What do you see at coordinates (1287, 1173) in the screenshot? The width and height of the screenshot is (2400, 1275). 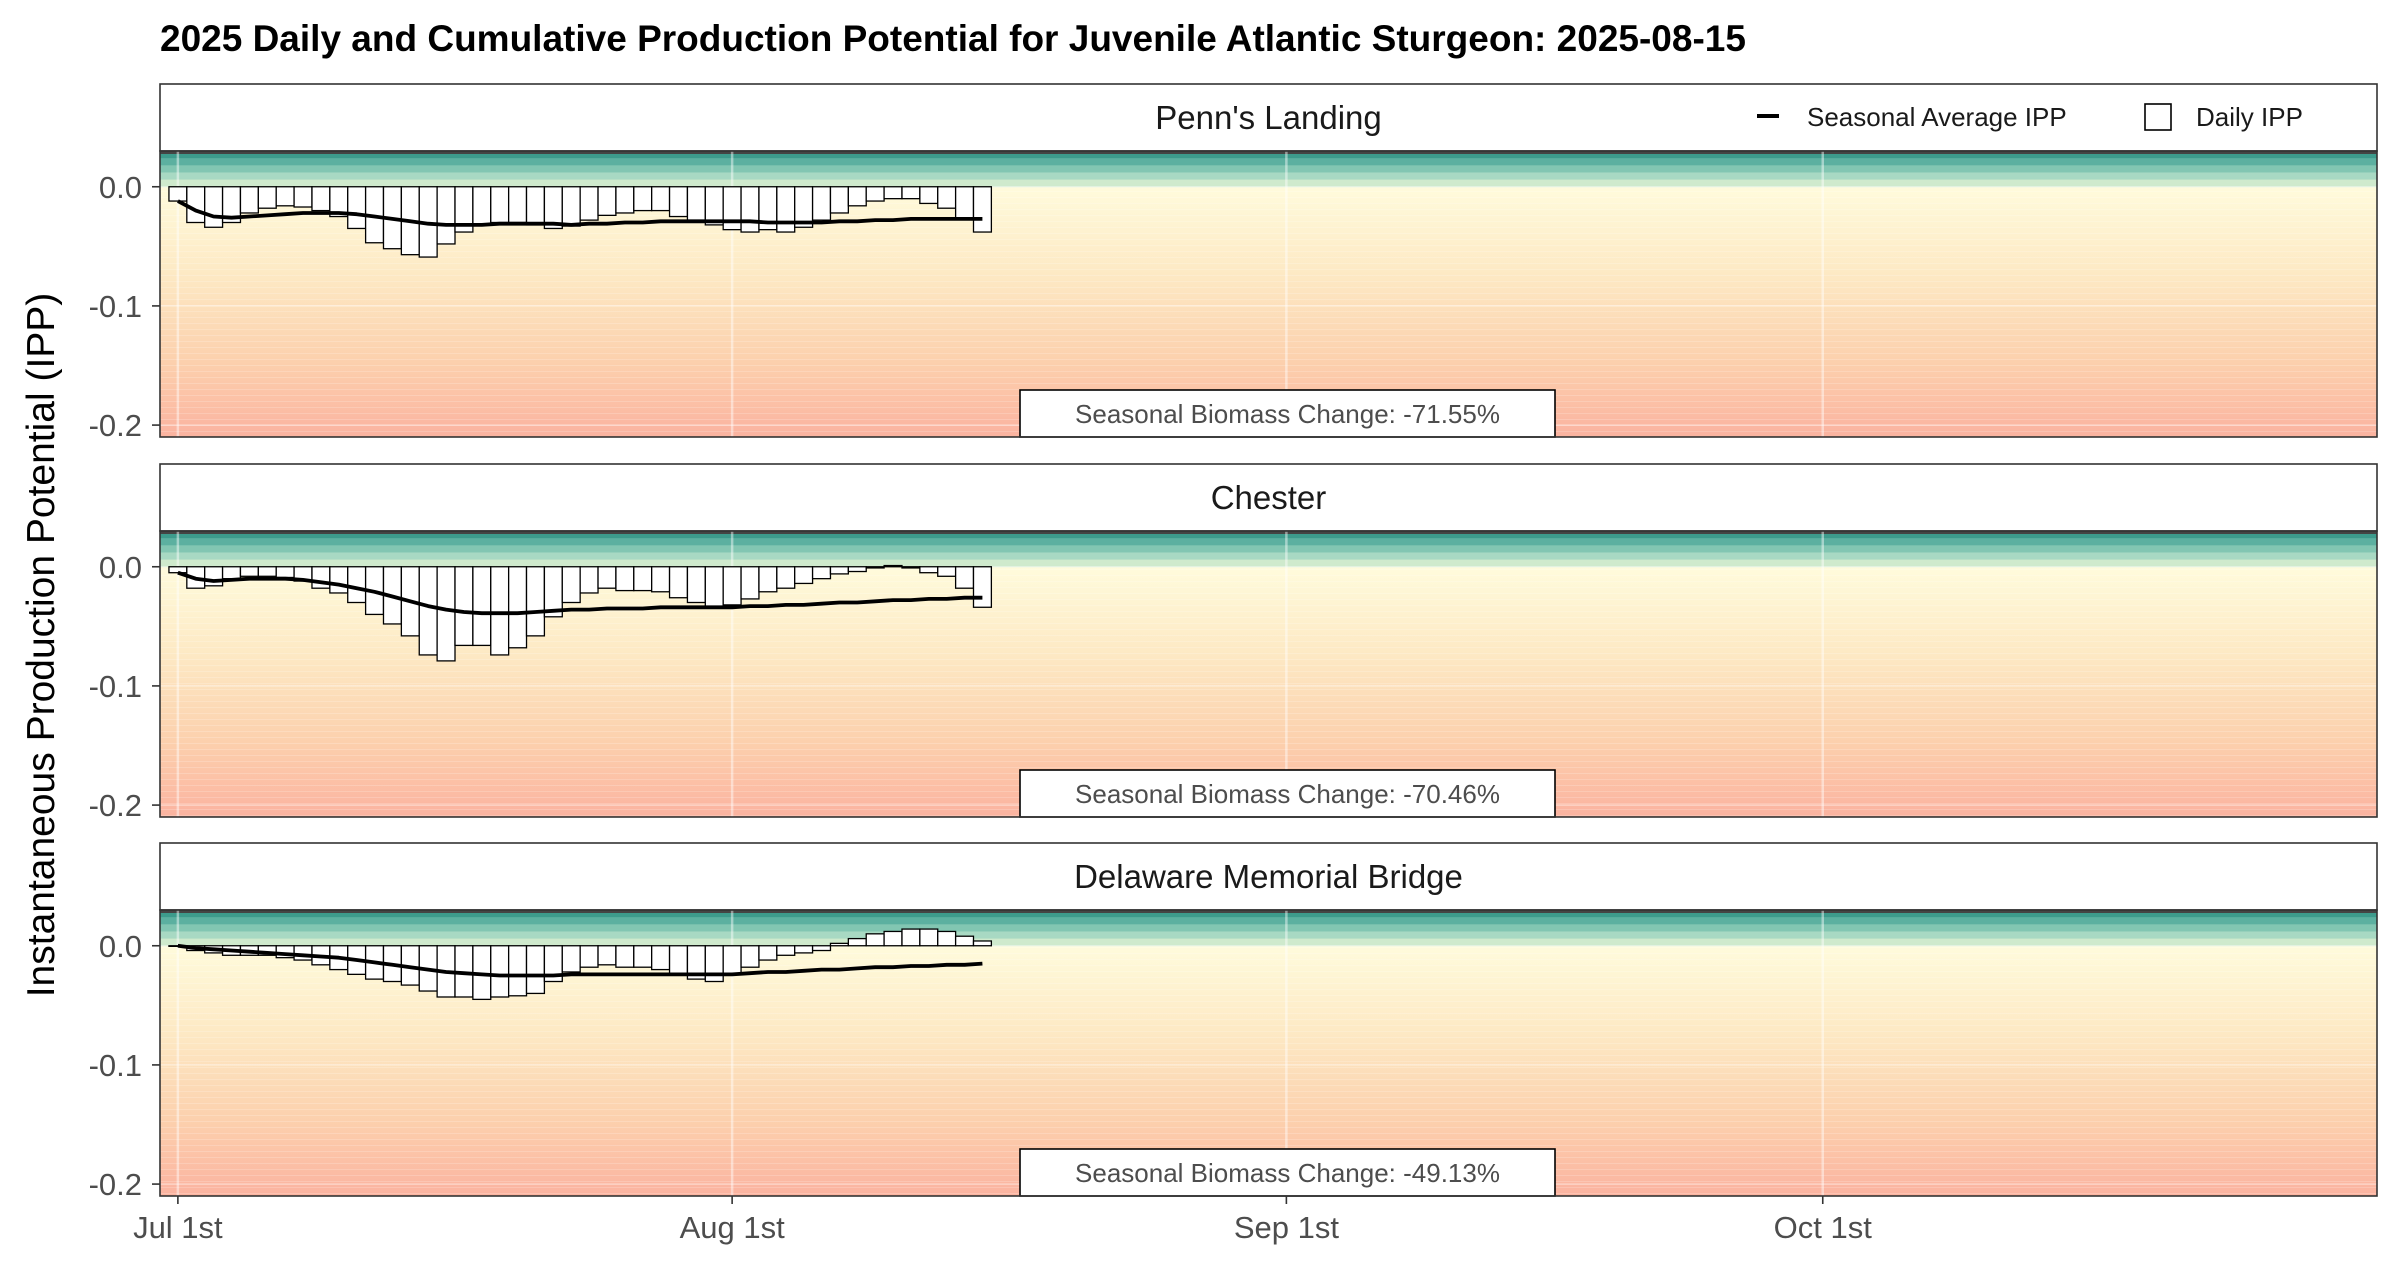 I see `biomass-annotation-text: Seasonal Biomass Change: -49.13%` at bounding box center [1287, 1173].